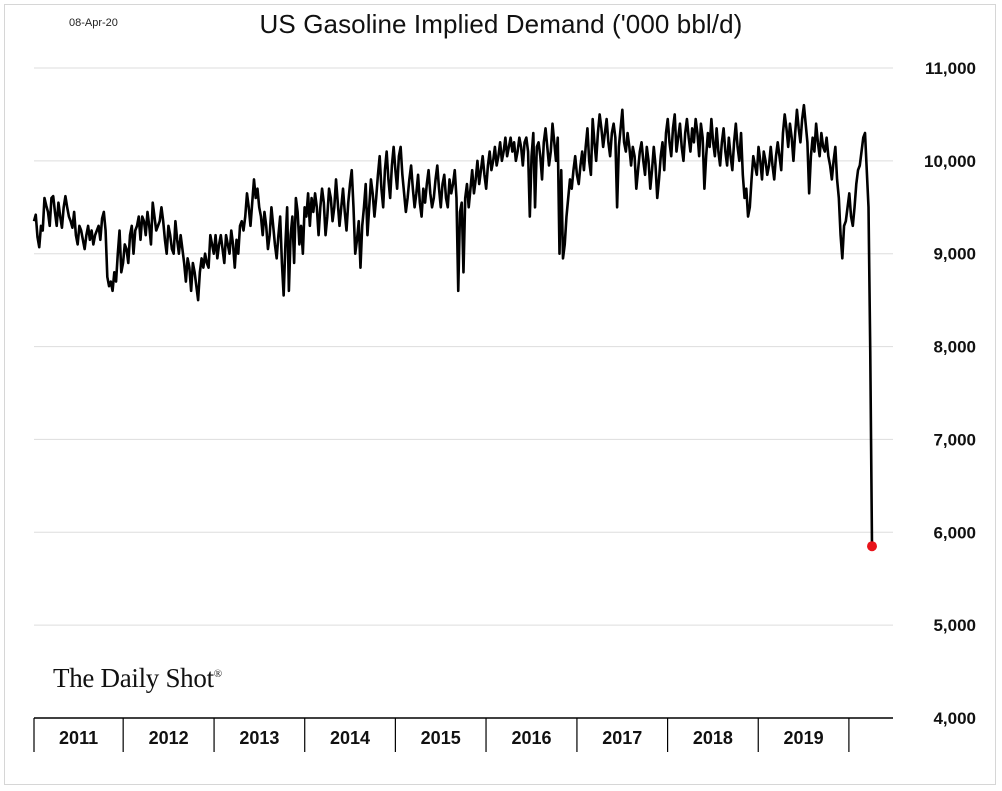  I want to click on y-tick-label: 5,000, so click(954, 625).